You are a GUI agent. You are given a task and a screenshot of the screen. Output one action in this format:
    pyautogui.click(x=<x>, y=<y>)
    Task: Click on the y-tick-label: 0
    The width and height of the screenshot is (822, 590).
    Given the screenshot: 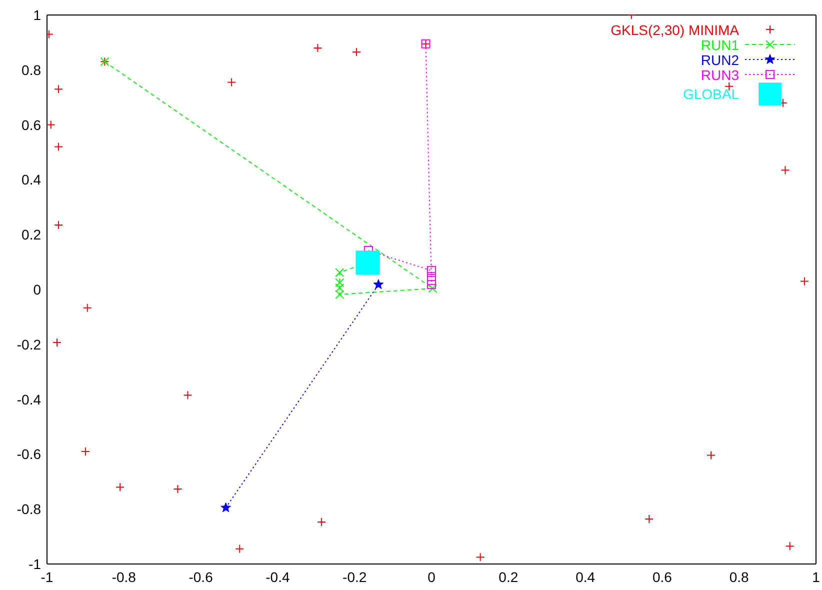 What is the action you would take?
    pyautogui.click(x=37, y=289)
    